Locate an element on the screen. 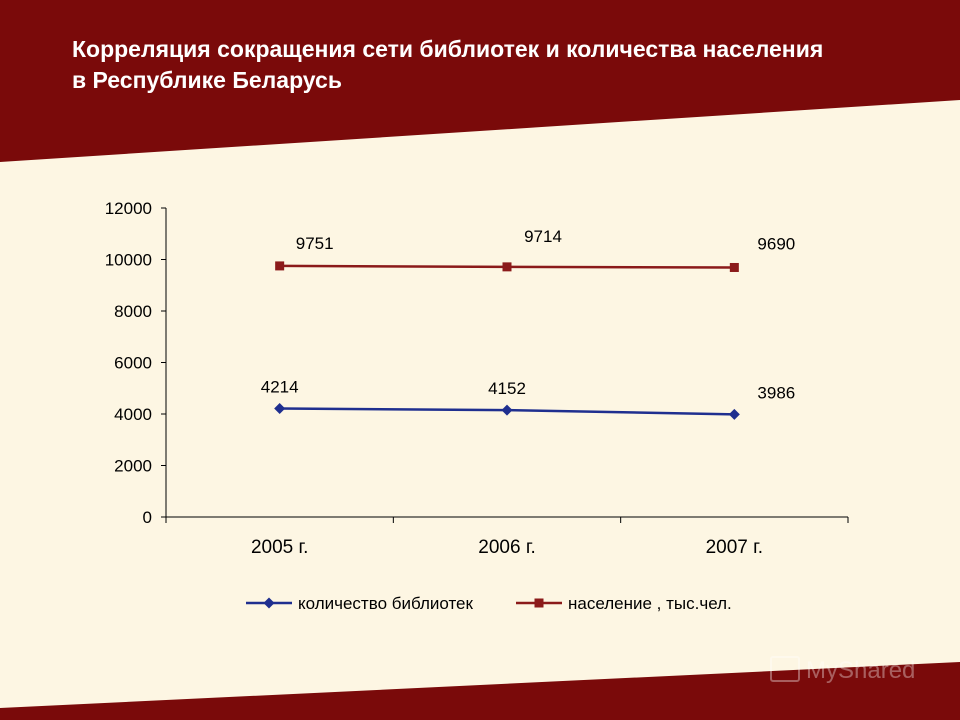  watermark-logo: MyShared is located at coordinates (842, 670).